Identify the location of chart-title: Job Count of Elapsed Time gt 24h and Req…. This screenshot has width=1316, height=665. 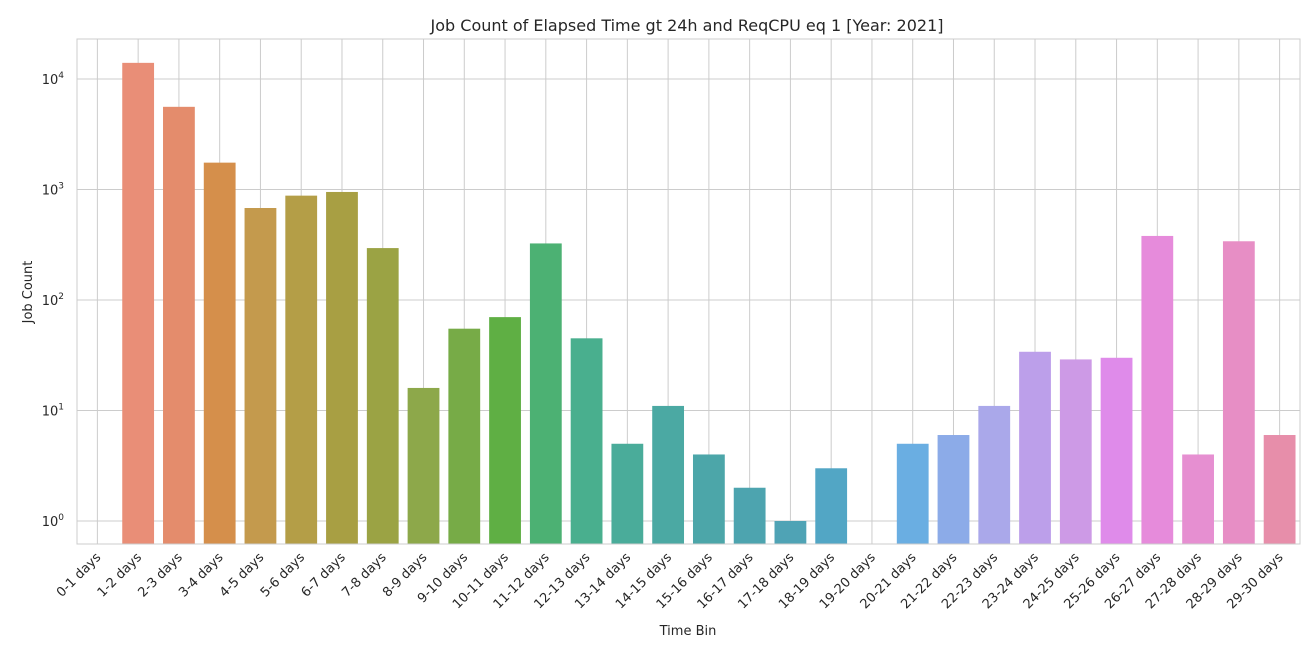
(687, 25).